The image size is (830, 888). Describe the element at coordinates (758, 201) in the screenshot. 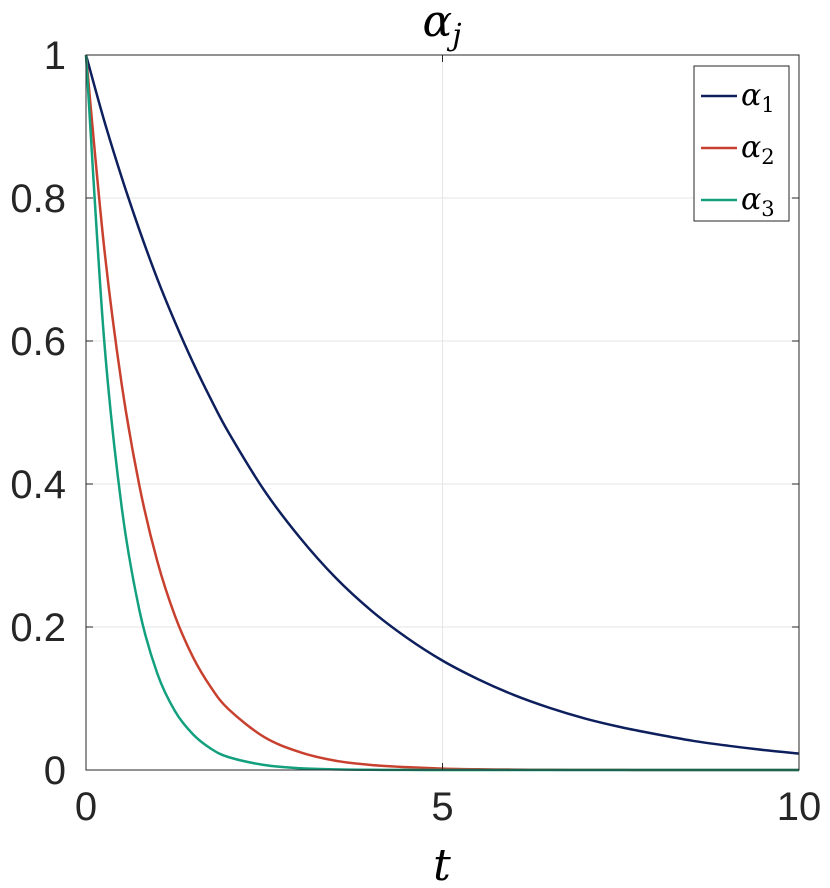

I see `legend-label-alpha-3: α3` at that location.